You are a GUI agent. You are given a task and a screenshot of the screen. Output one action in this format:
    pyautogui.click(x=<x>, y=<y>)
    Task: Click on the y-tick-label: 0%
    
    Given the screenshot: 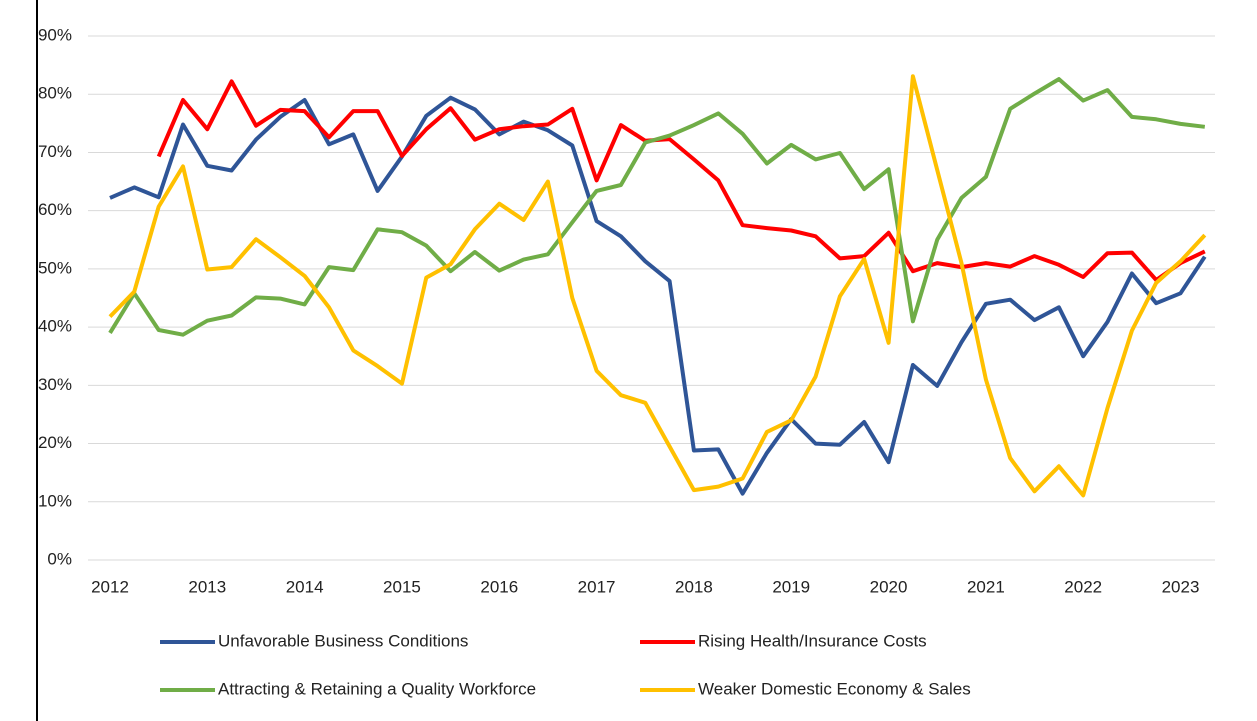 What is the action you would take?
    pyautogui.click(x=59, y=558)
    